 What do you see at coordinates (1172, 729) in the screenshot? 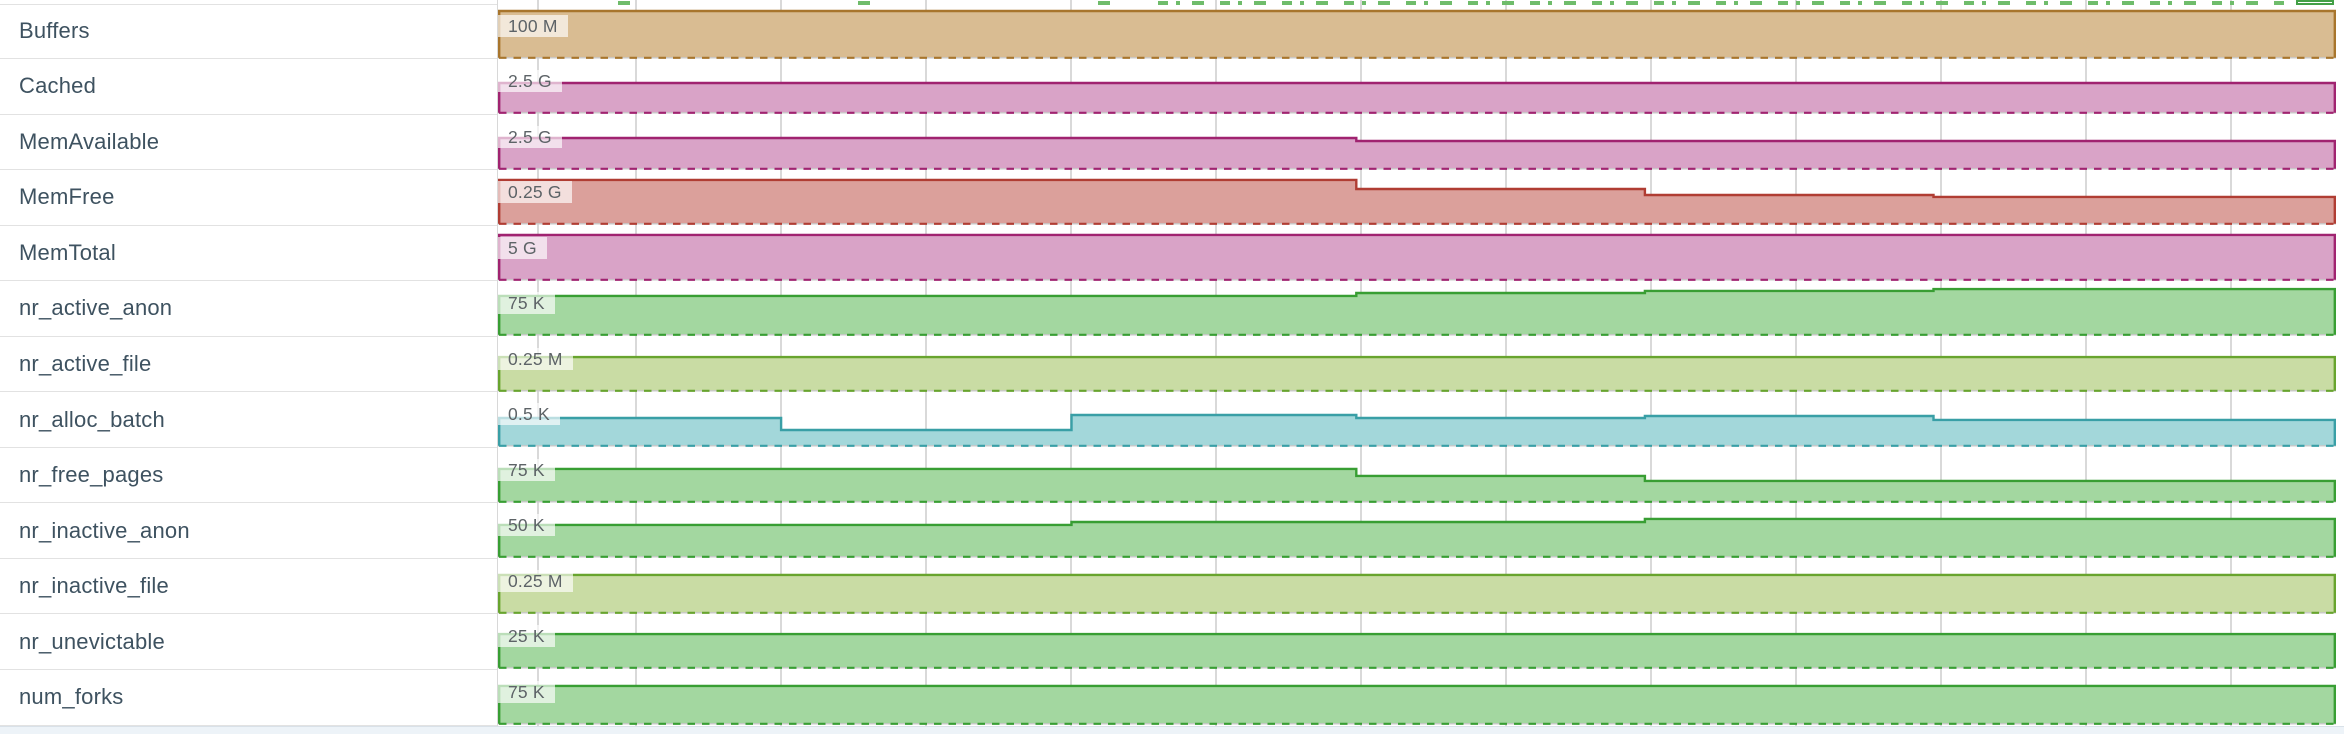
I see `next-track-sliver` at bounding box center [1172, 729].